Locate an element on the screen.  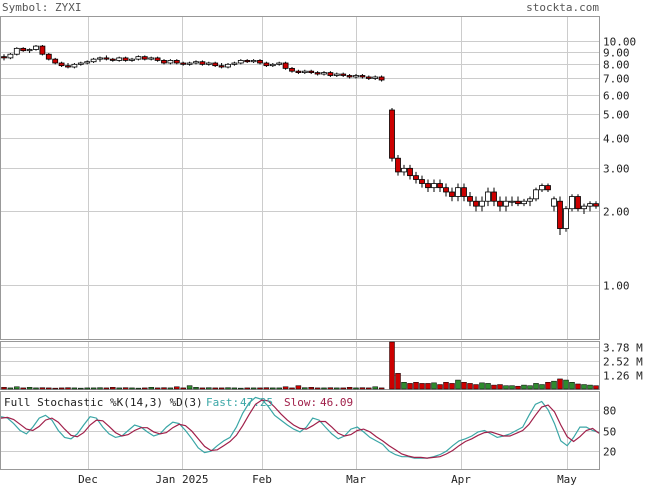
volume-tick-label: 1.26 M is located at coordinates (623, 376).